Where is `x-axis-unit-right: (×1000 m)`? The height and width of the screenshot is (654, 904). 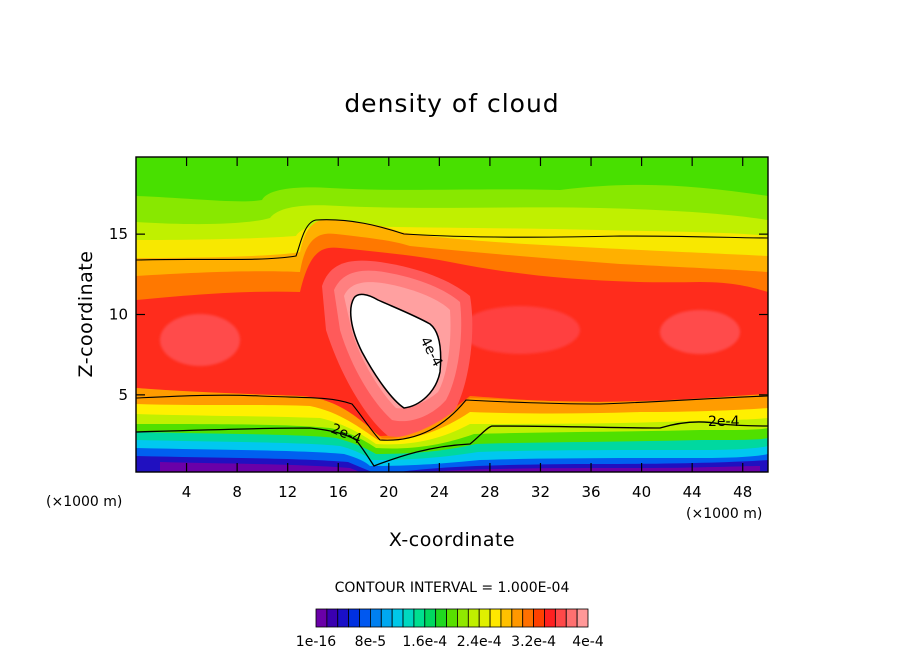
x-axis-unit-right: (×1000 m) is located at coordinates (724, 514).